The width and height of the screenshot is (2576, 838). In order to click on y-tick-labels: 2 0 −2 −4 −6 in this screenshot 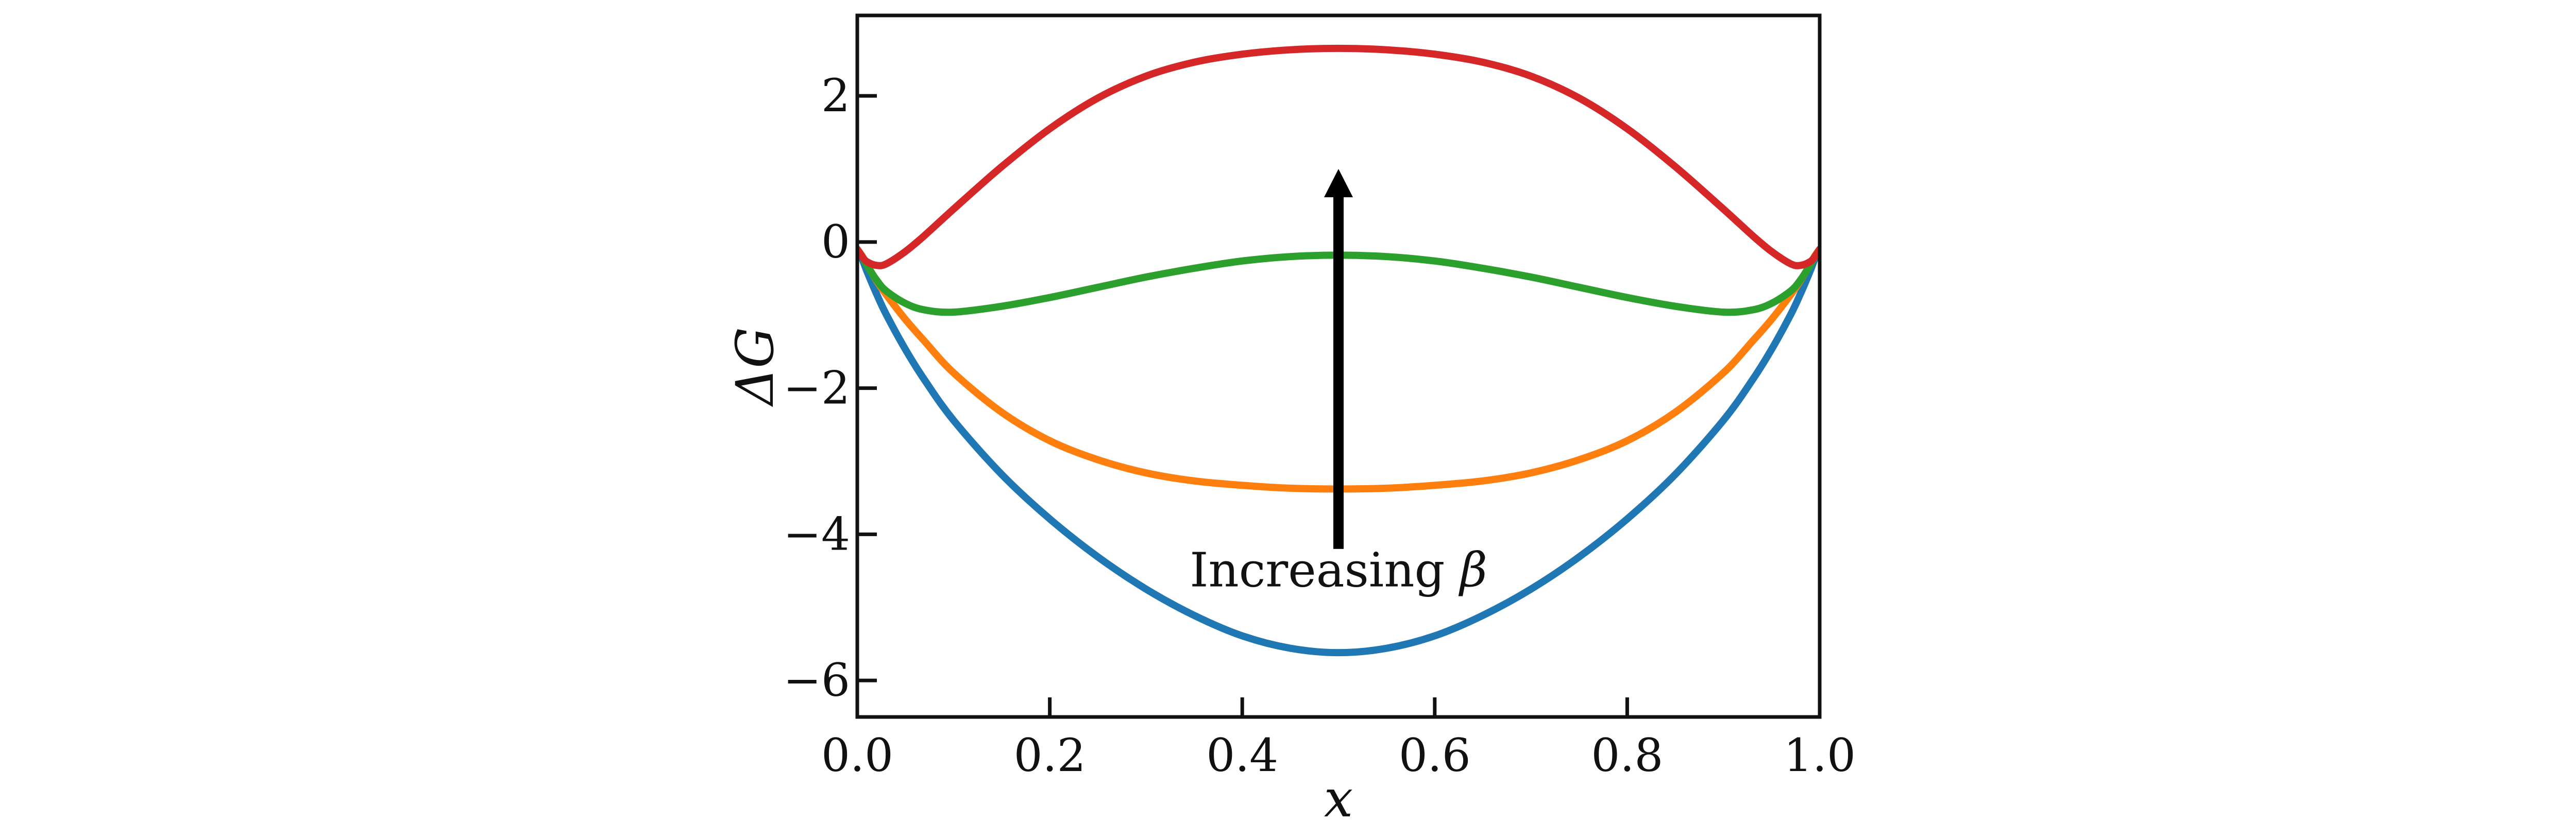, I will do `click(816, 388)`.